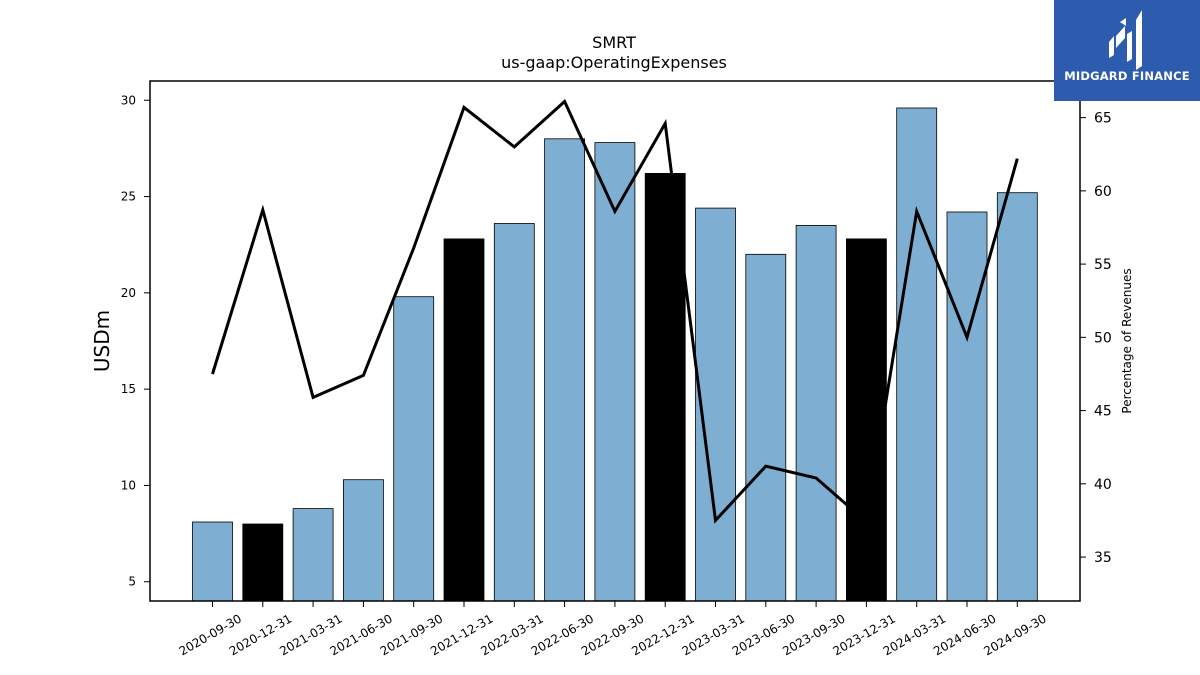  What do you see at coordinates (128, 197) in the screenshot?
I see `y-tick-label: 25` at bounding box center [128, 197].